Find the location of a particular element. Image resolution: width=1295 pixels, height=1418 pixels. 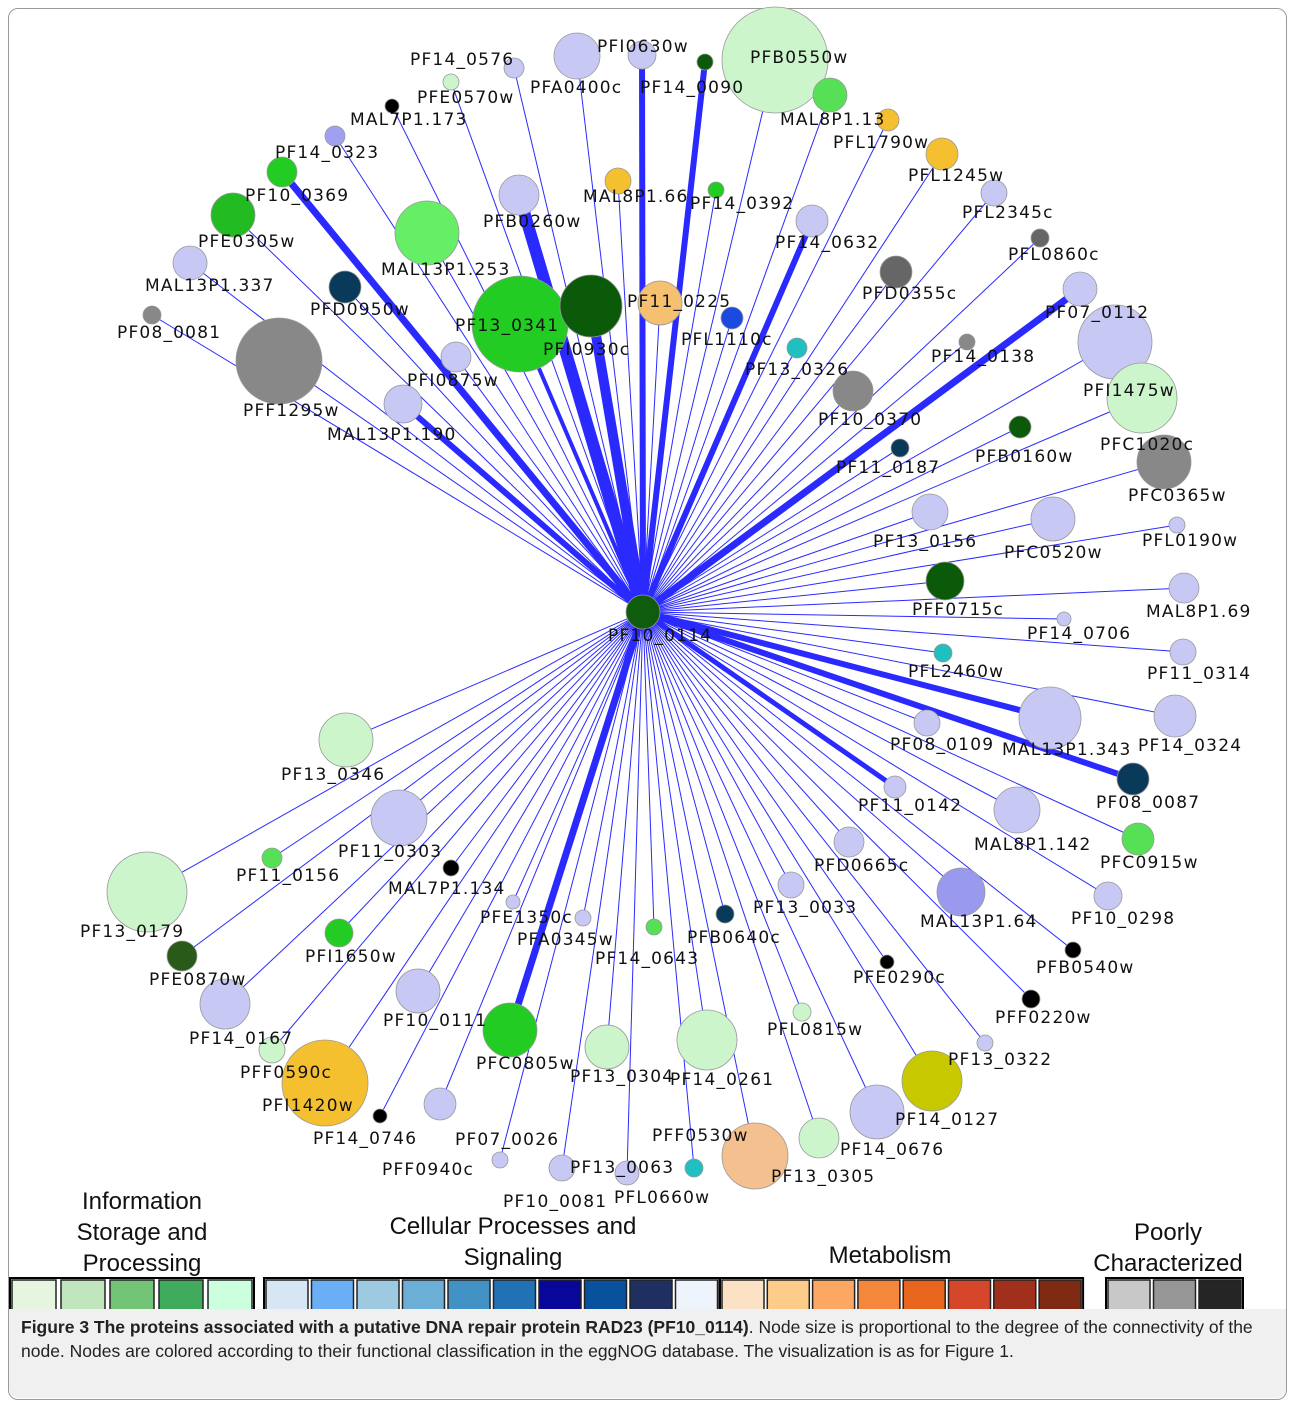

node-label: MAL8P1.13 is located at coordinates (833, 120).